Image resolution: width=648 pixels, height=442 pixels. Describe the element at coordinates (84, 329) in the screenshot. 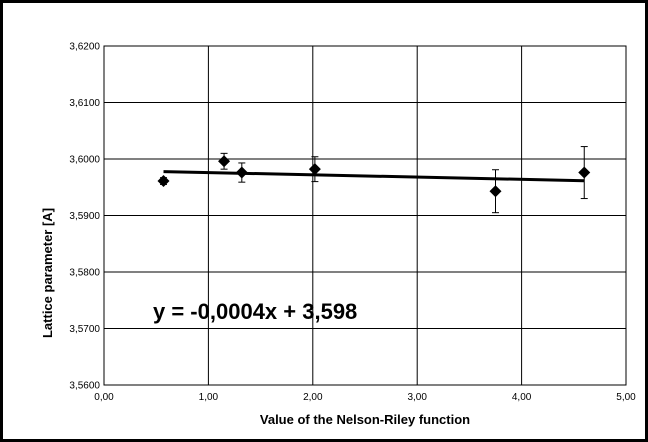

I see `y-tick-label: 3,5700` at that location.